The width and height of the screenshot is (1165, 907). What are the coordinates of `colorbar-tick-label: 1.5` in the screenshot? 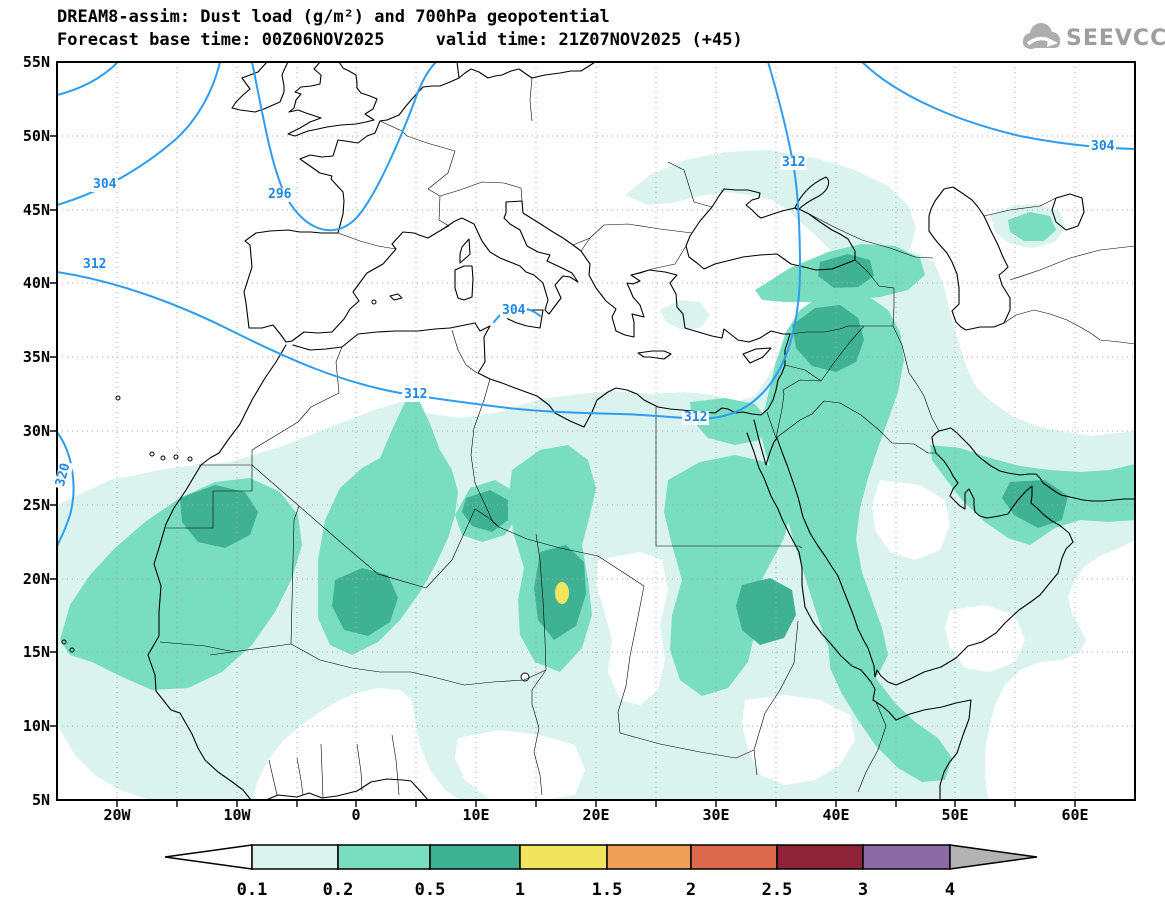 It's located at (607, 890).